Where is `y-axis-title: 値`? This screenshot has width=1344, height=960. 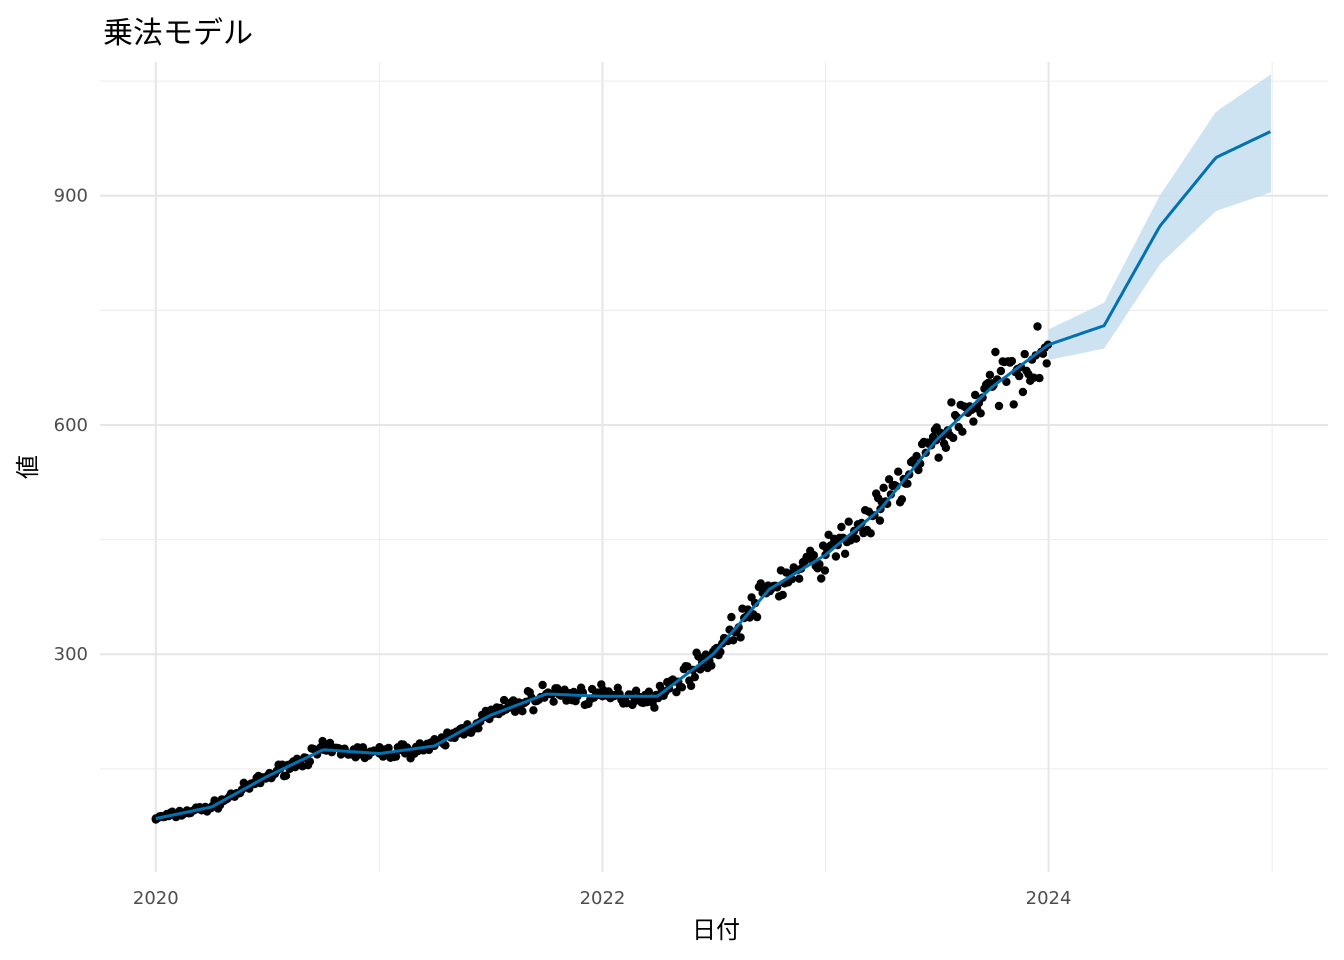 y-axis-title: 値 is located at coordinates (28, 467).